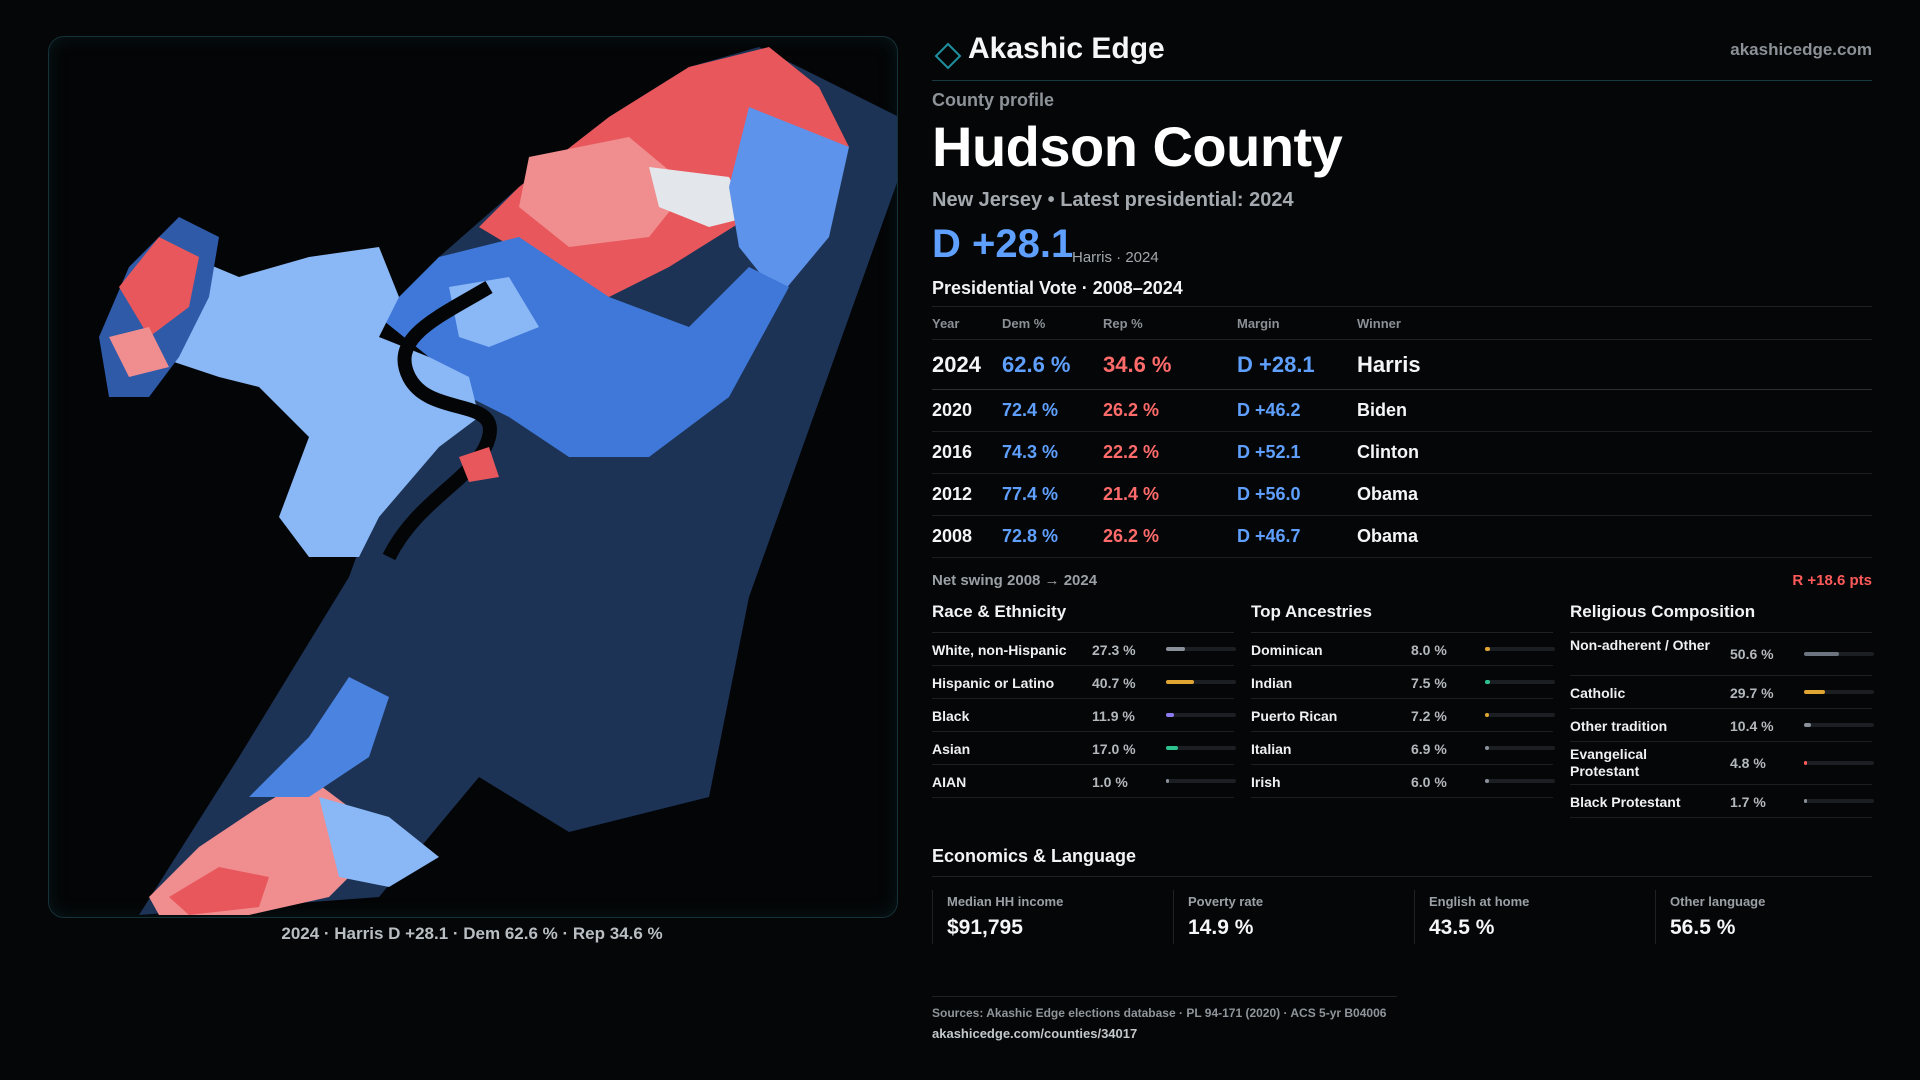 This screenshot has height=1080, width=1920. What do you see at coordinates (1297, 536) in the screenshot?
I see `cell-margin: D +46.7` at bounding box center [1297, 536].